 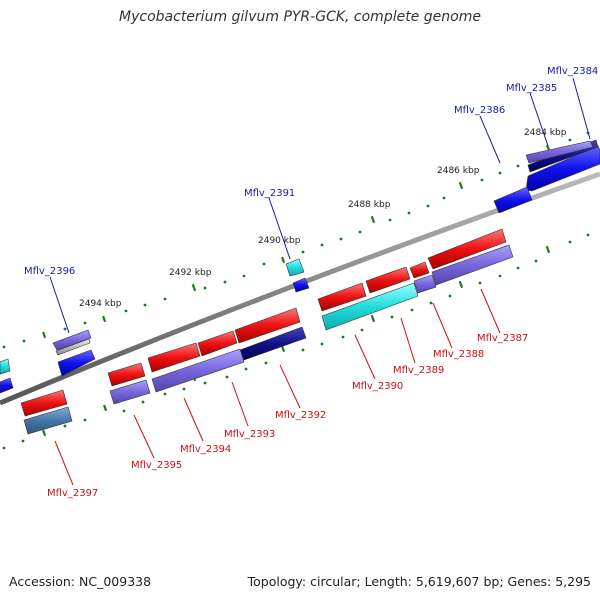 What do you see at coordinates (100, 304) in the screenshot?
I see `kbp-label-2494: 2494 kbp` at bounding box center [100, 304].